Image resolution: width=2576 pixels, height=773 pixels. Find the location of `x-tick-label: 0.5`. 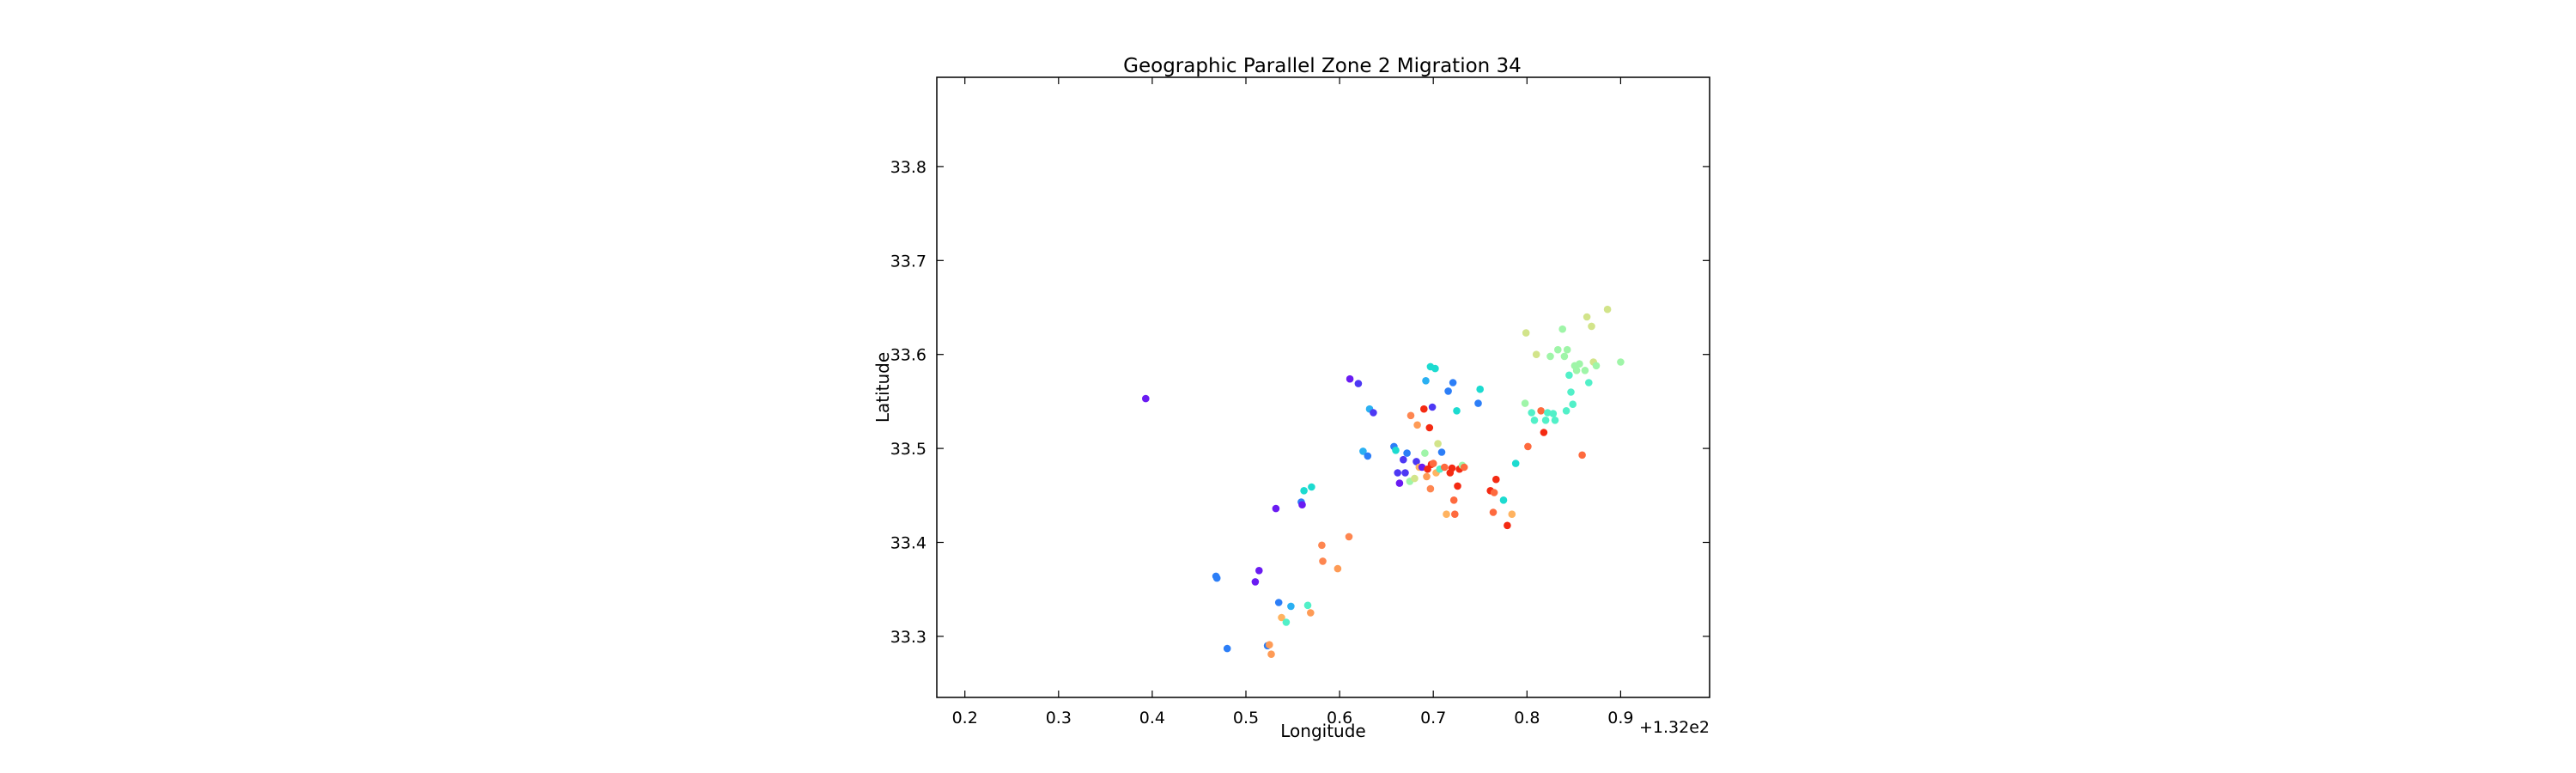

x-tick-label: 0.5 is located at coordinates (1246, 718).